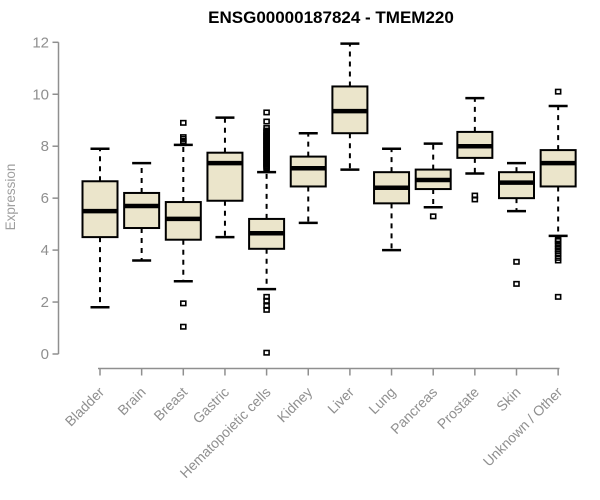 Image resolution: width=600 pixels, height=500 pixels. What do you see at coordinates (40, 42) in the screenshot?
I see `y-tick-label: 12` at bounding box center [40, 42].